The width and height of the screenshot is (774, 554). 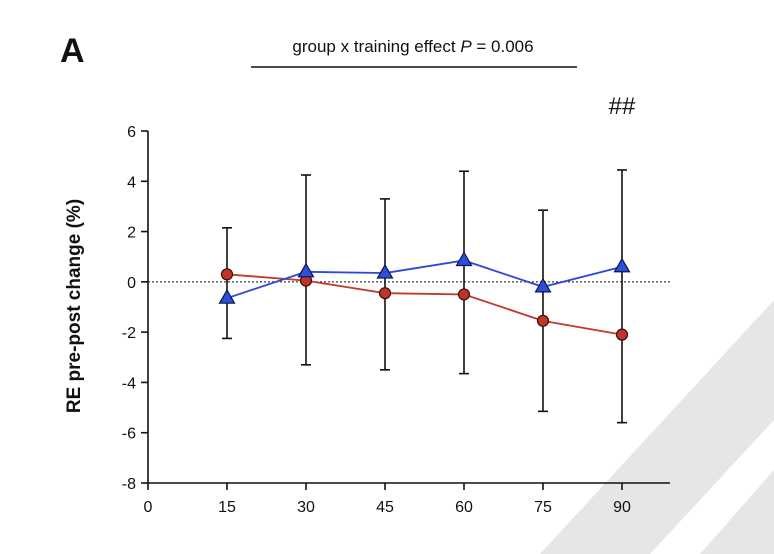 What do you see at coordinates (385, 507) in the screenshot?
I see `x-tick-label: 45` at bounding box center [385, 507].